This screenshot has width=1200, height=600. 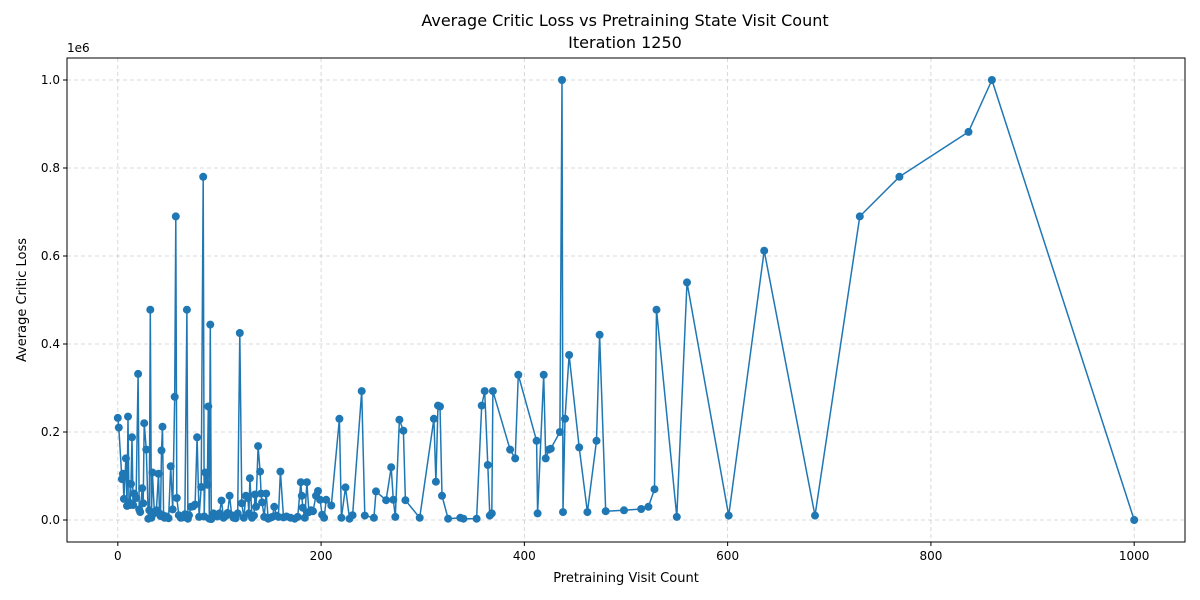 I want to click on y-tick-label: 0.6, so click(x=50, y=256).